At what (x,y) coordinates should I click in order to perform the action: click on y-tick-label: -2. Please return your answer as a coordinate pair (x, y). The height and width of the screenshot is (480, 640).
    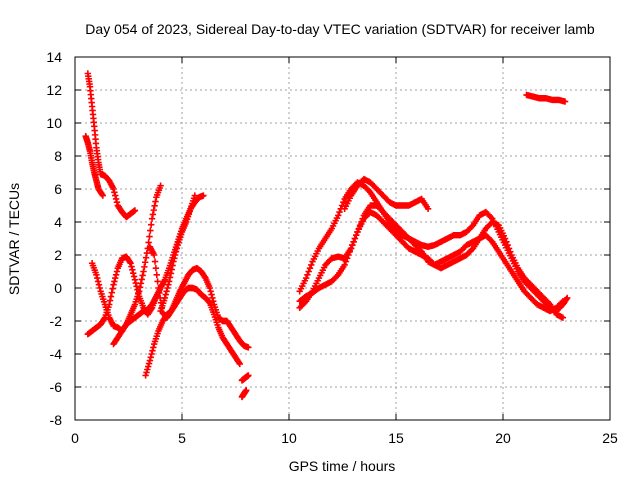
    Looking at the image, I should click on (56, 321).